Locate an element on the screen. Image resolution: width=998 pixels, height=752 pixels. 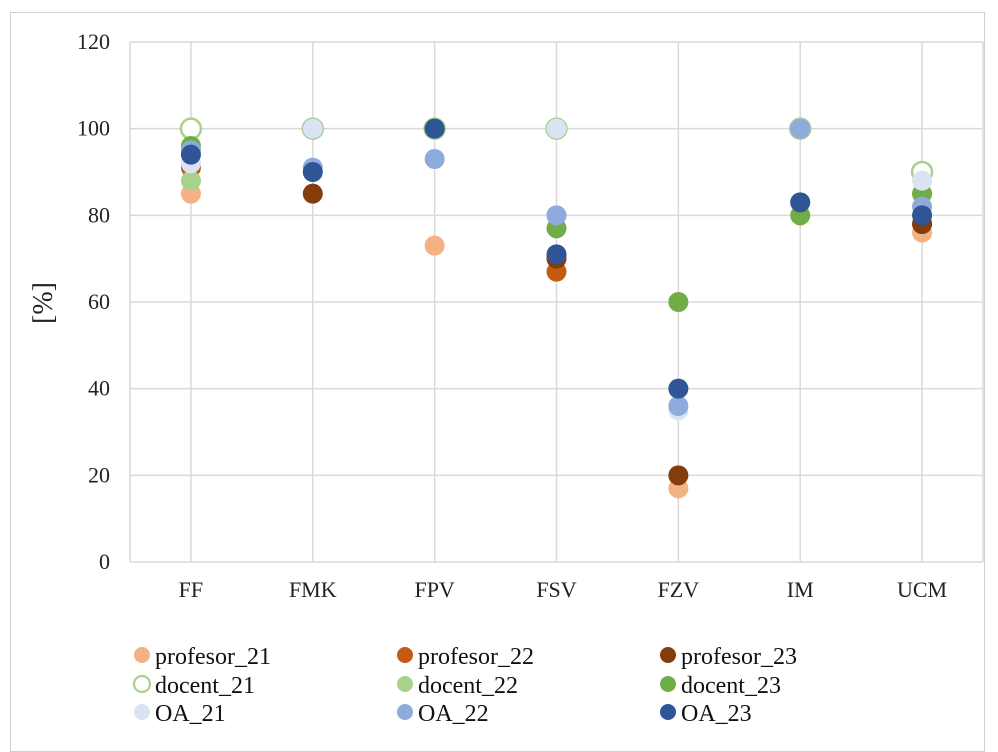
legend-label-profesor_23: profesor_23 is located at coordinates (739, 657).